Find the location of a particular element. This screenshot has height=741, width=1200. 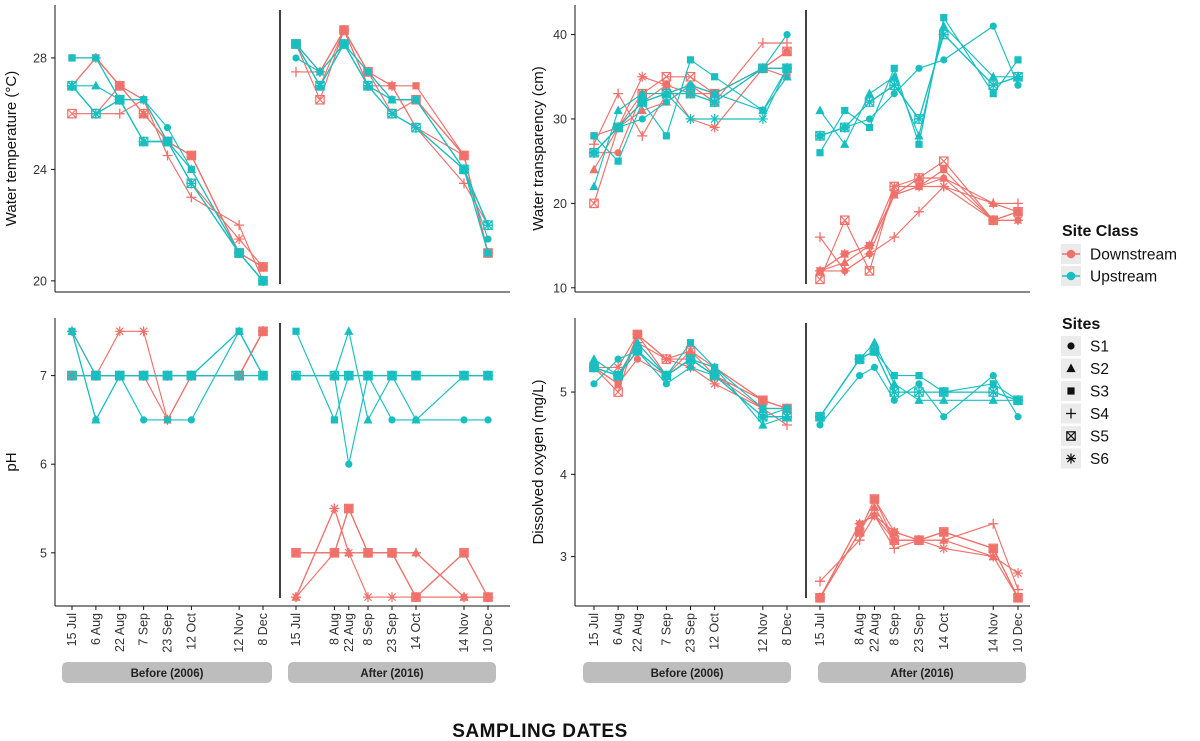

legend-site-label: S4 is located at coordinates (1099, 414).